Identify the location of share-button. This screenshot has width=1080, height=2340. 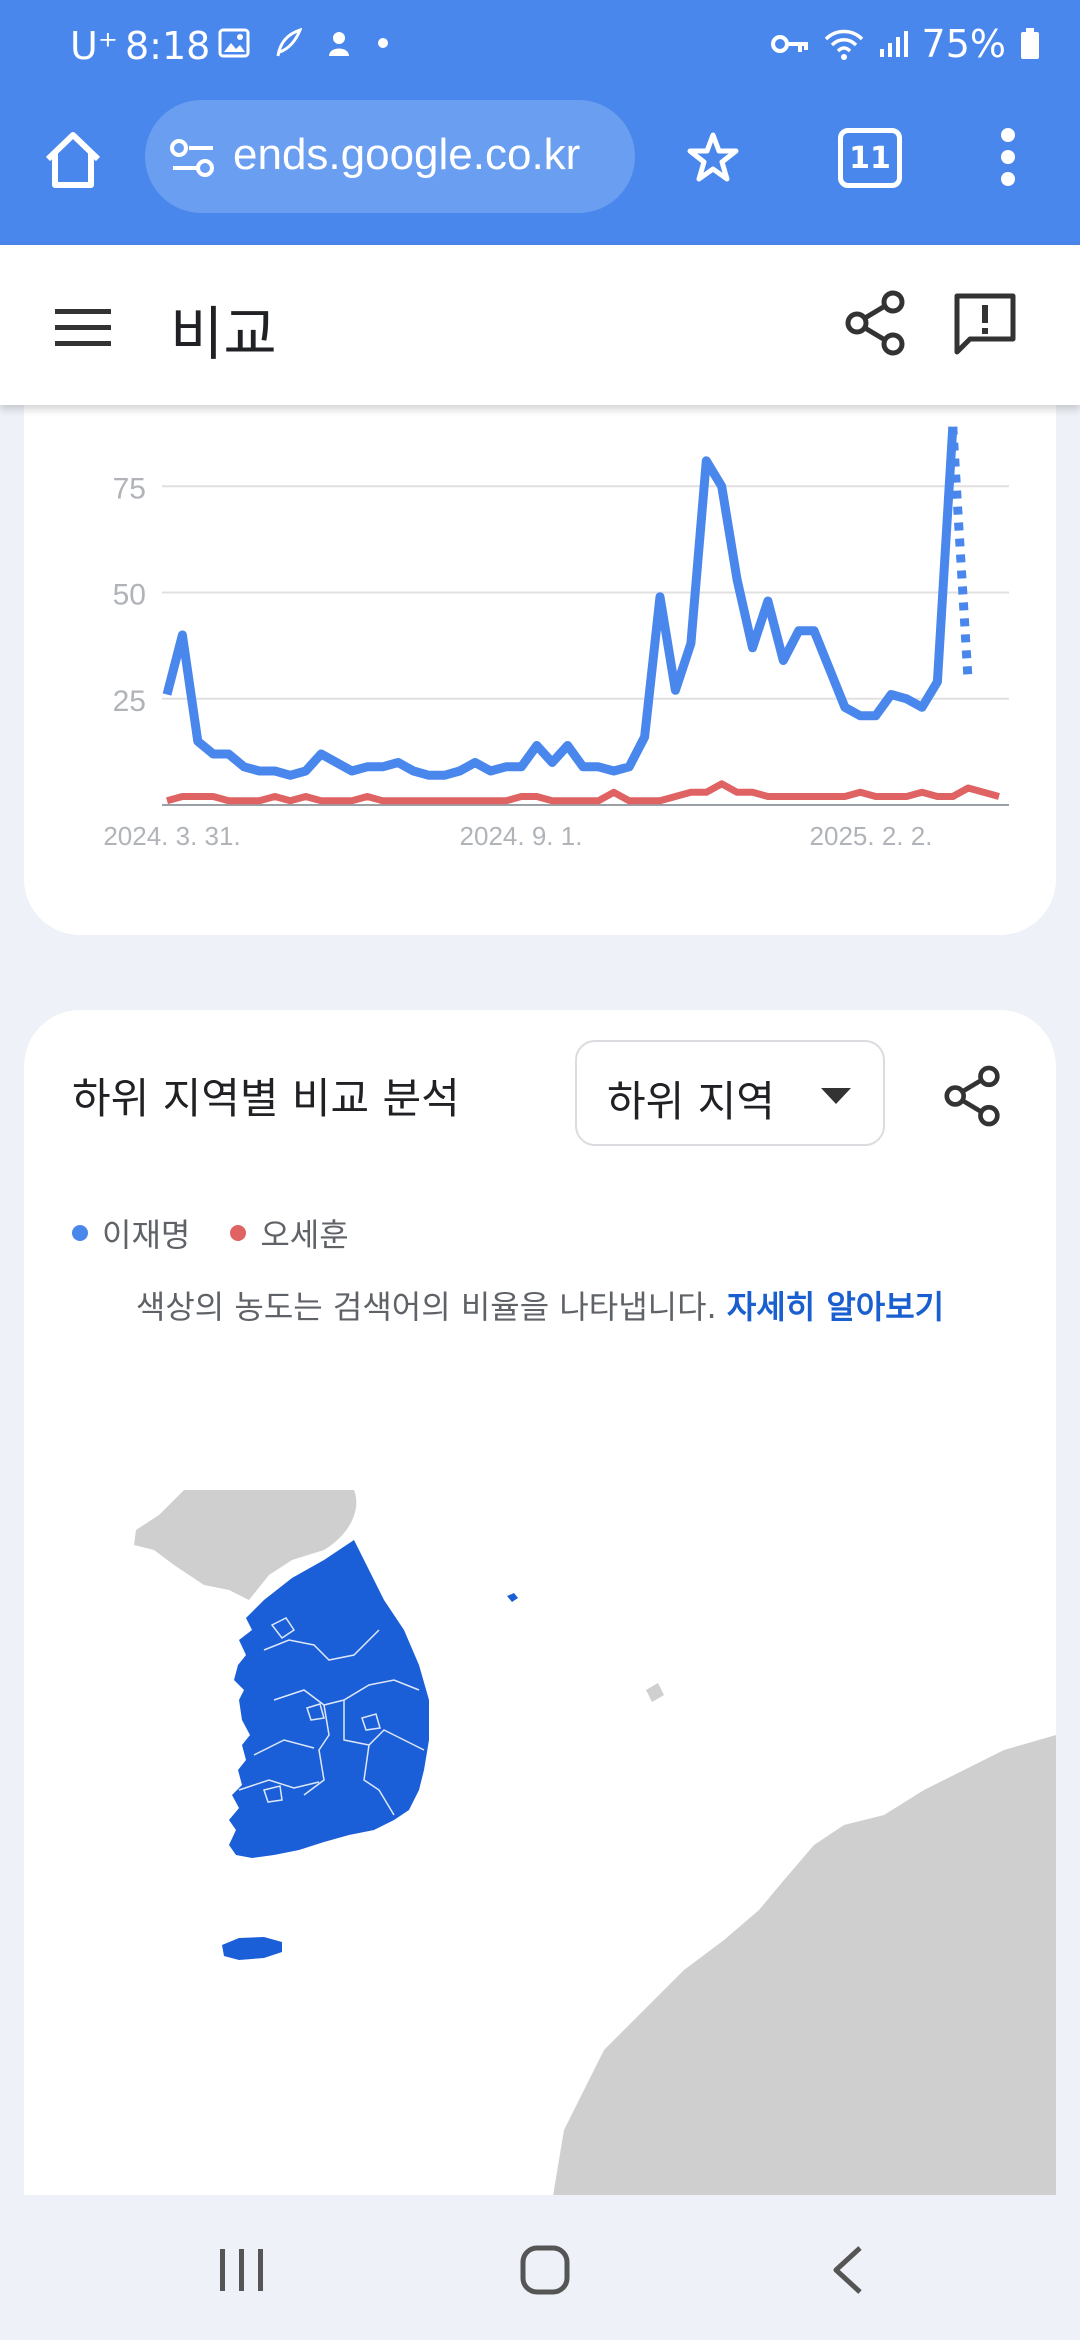
(876, 325).